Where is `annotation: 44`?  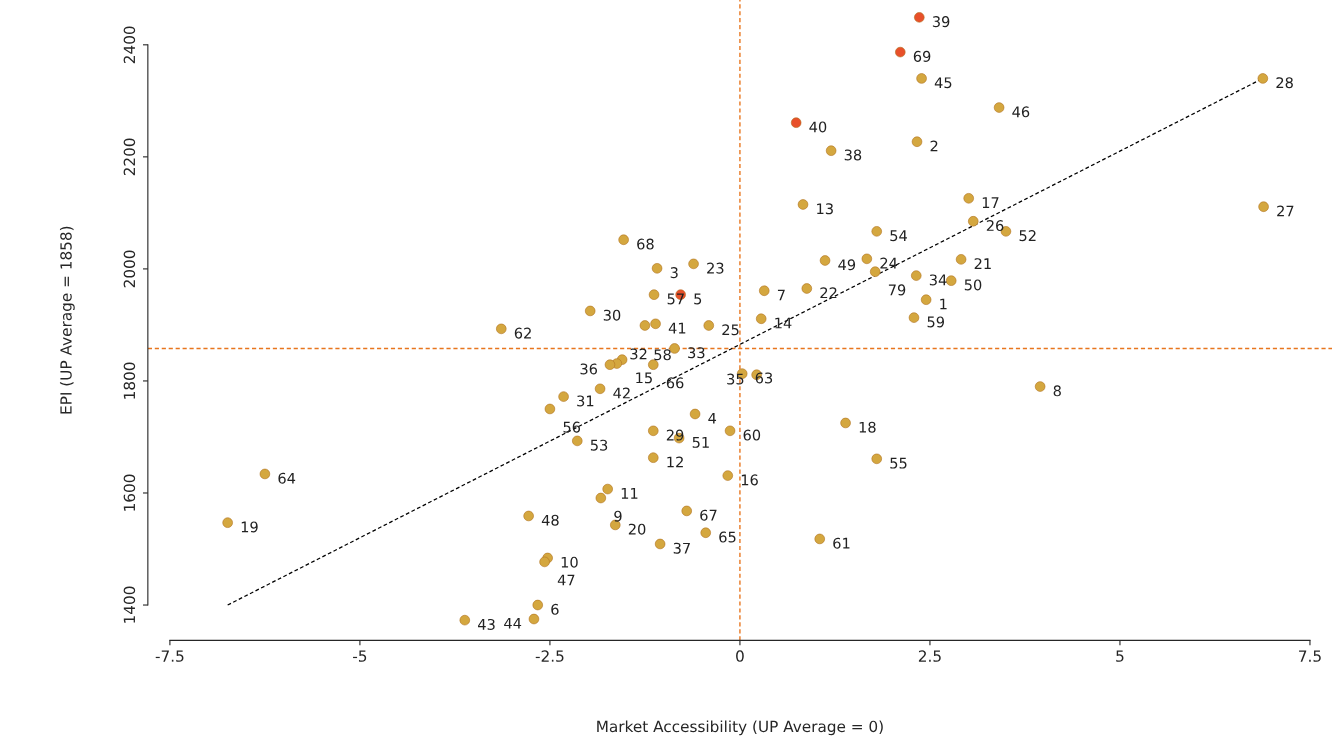
annotation: 44 is located at coordinates (513, 623).